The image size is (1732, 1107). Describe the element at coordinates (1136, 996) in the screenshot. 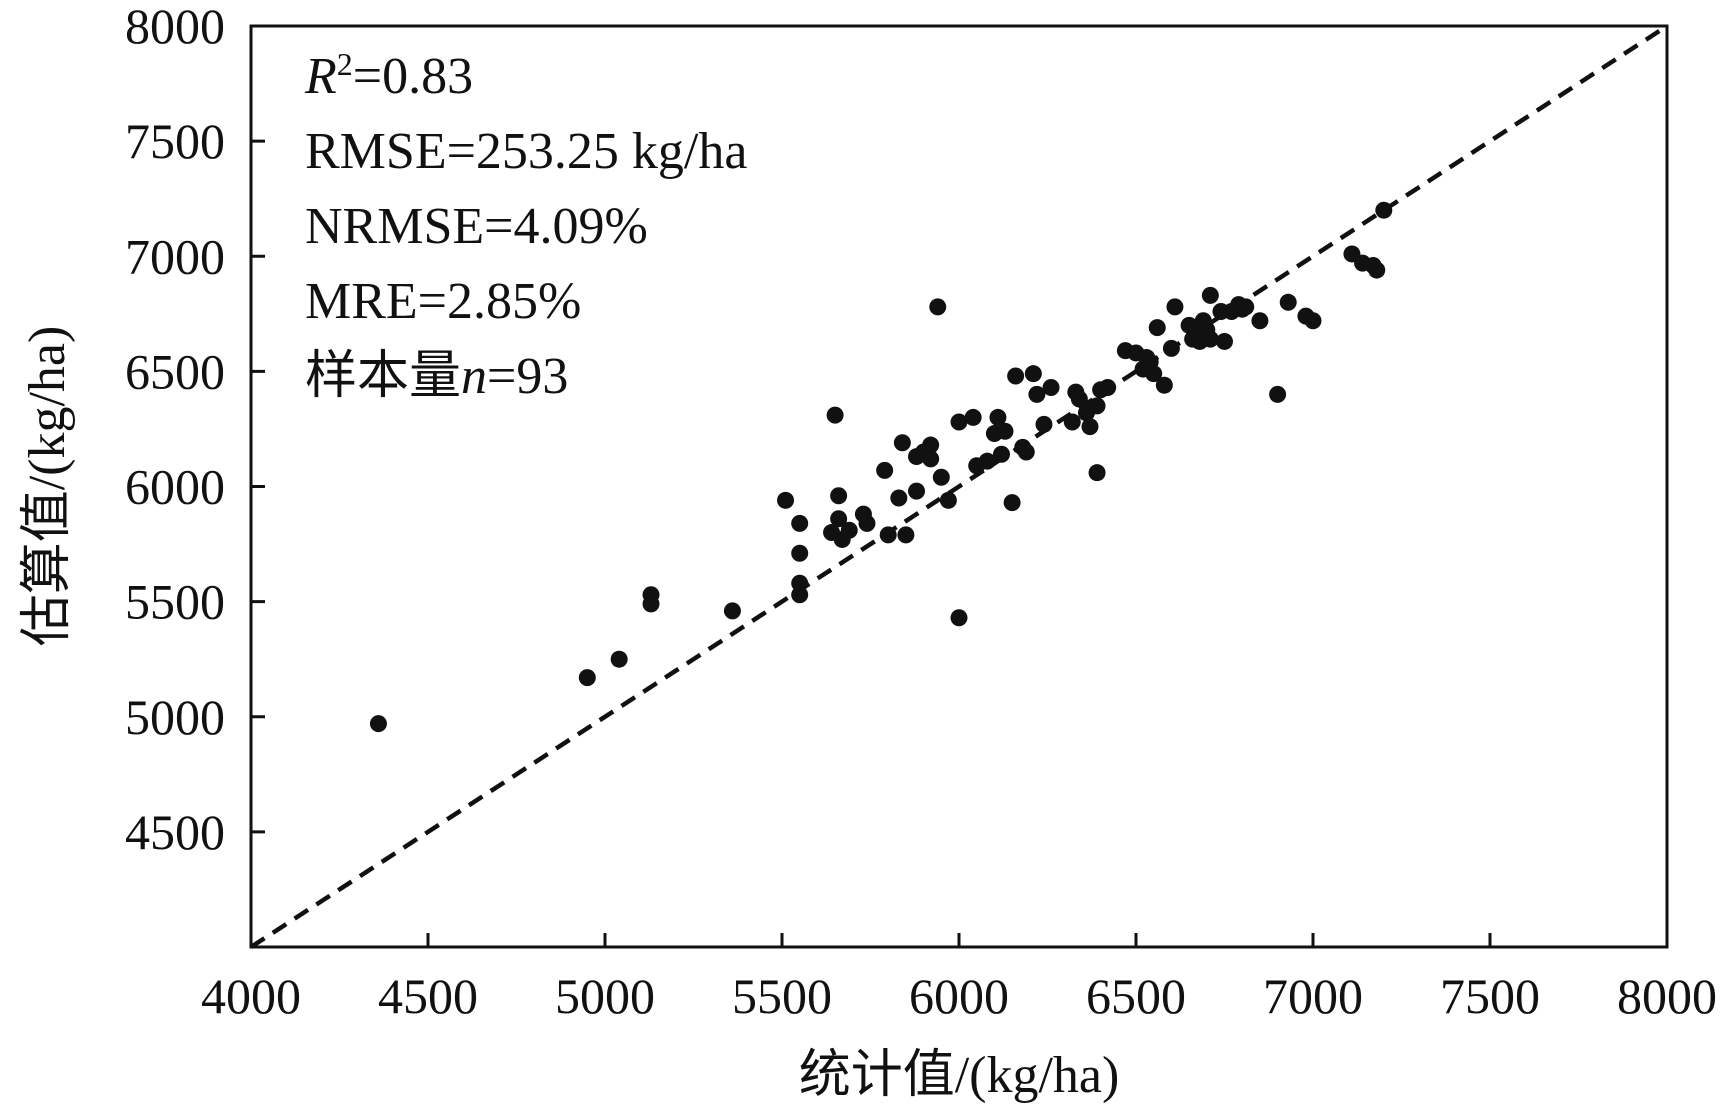

I see `x-tick-label: 6500` at that location.